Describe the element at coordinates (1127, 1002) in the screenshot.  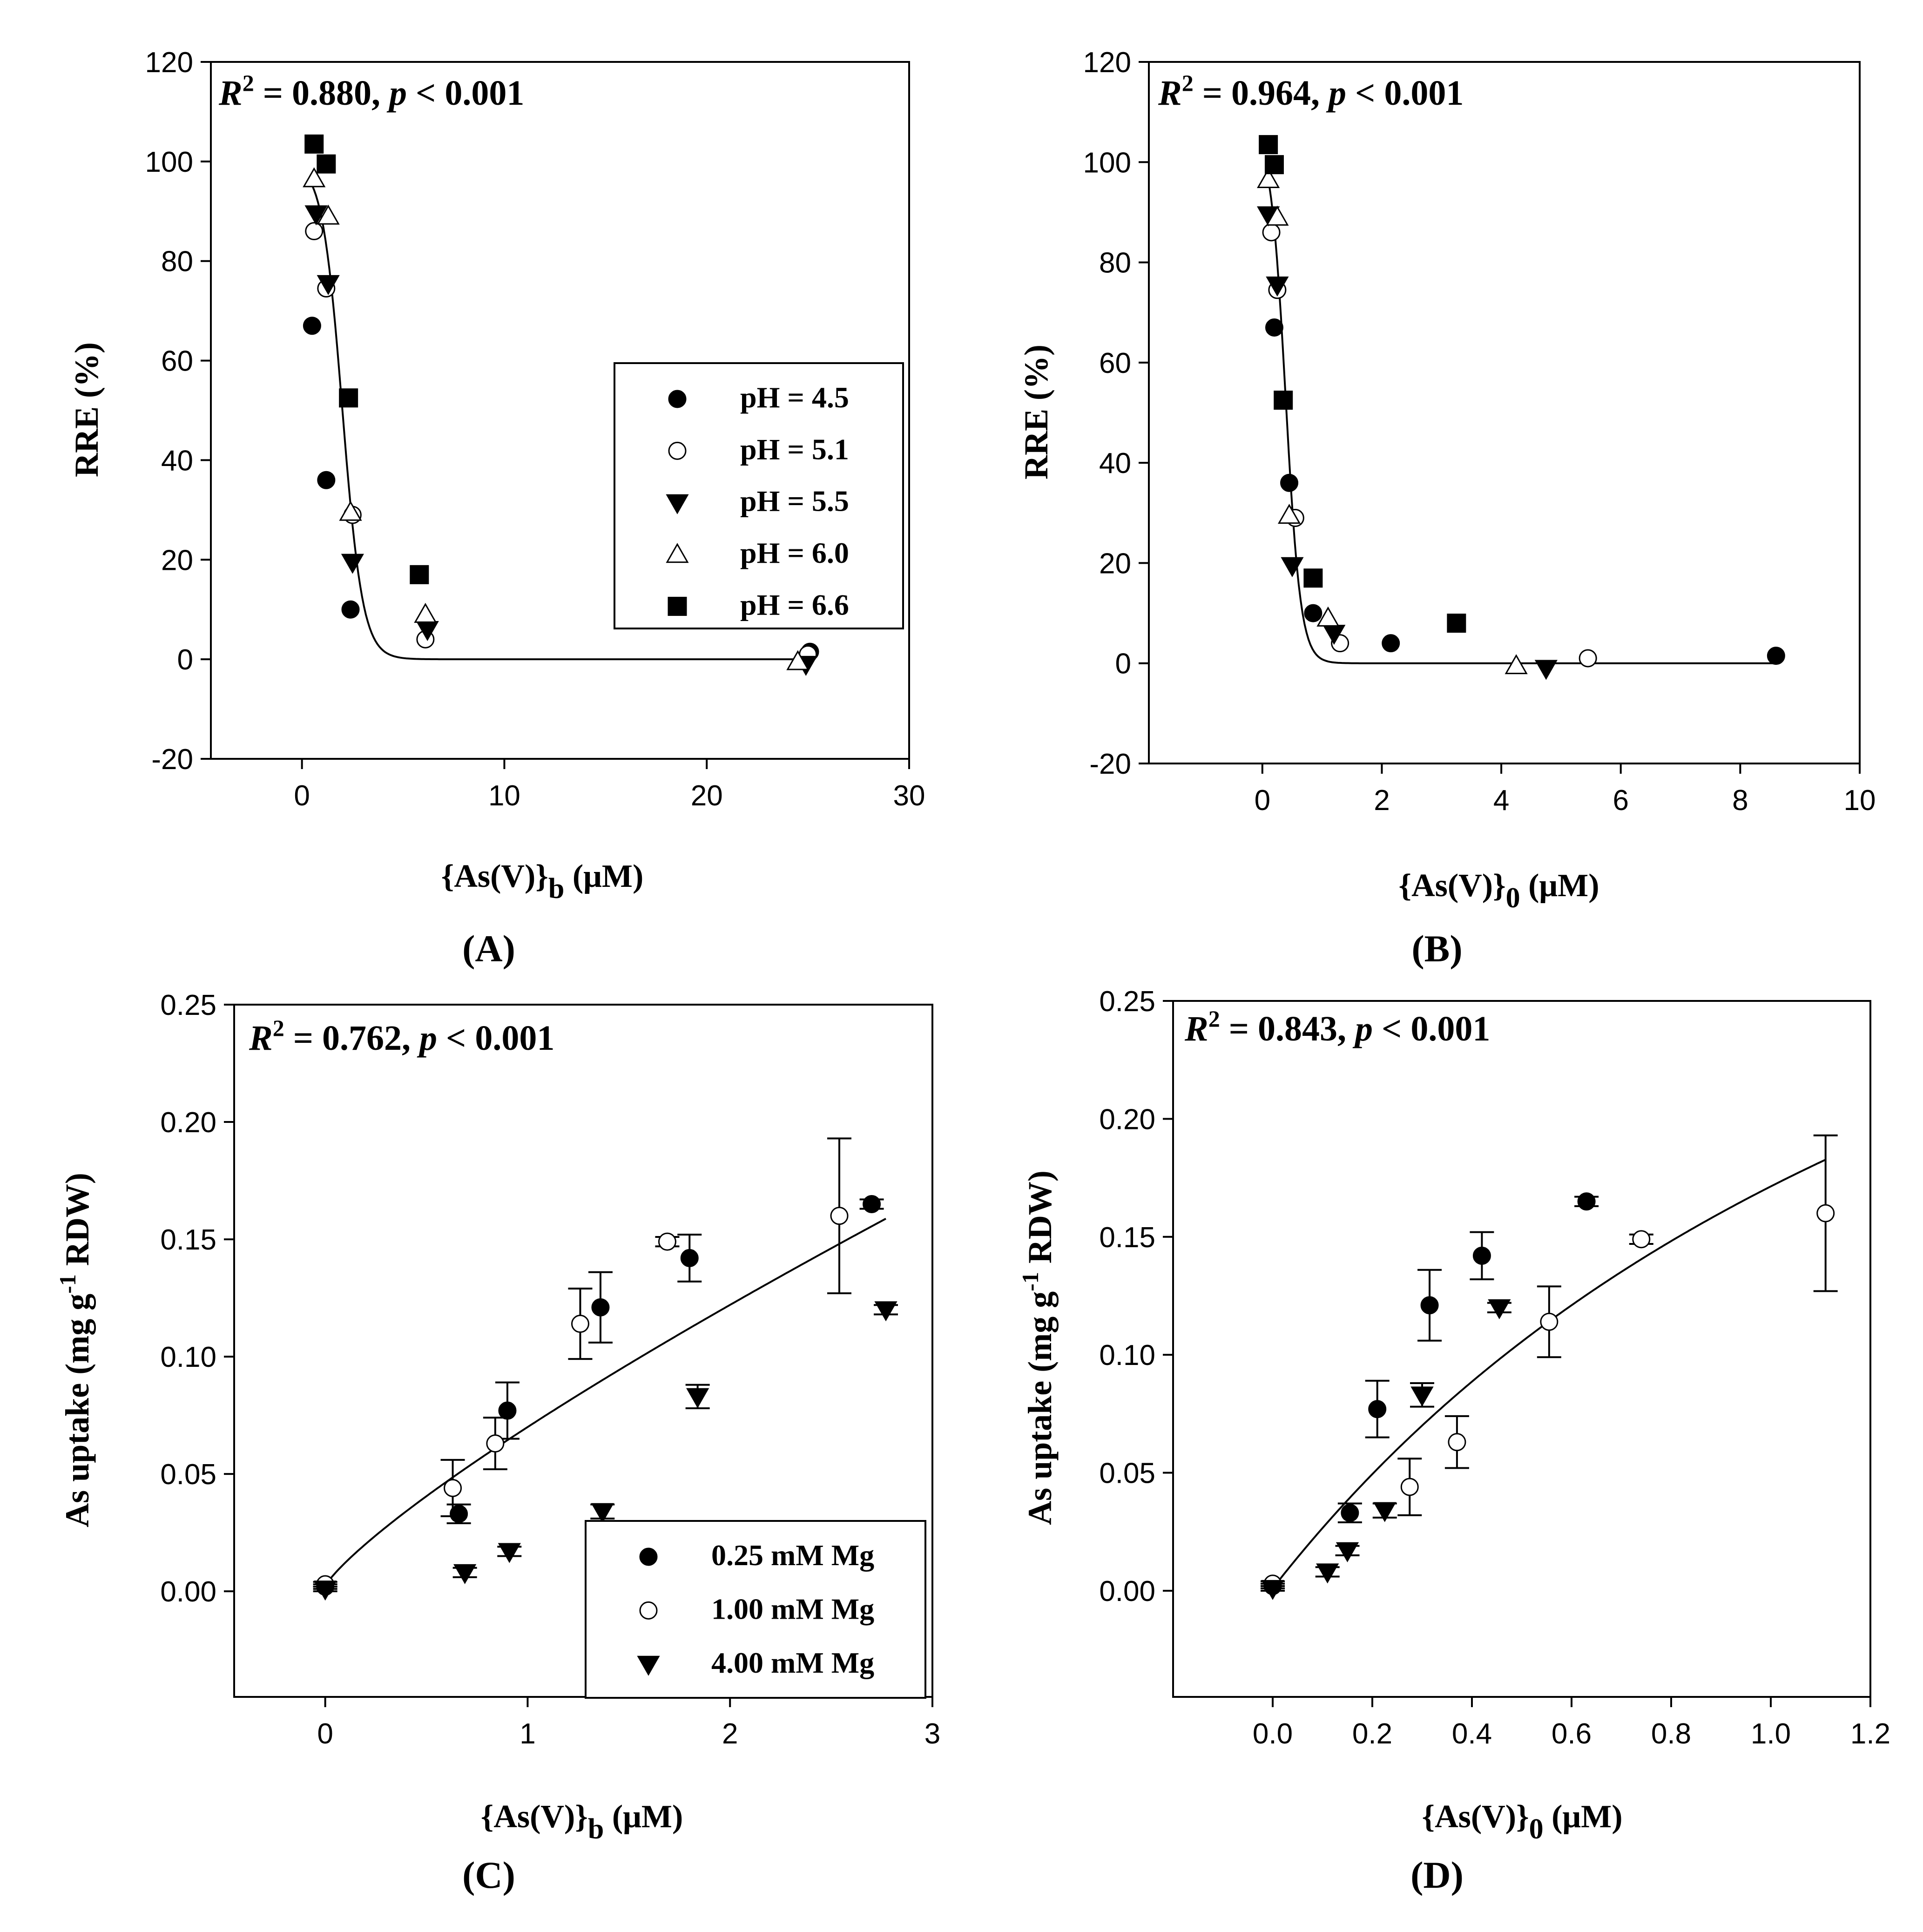
I see `y-tick-label-d-0-25: 0.25` at that location.